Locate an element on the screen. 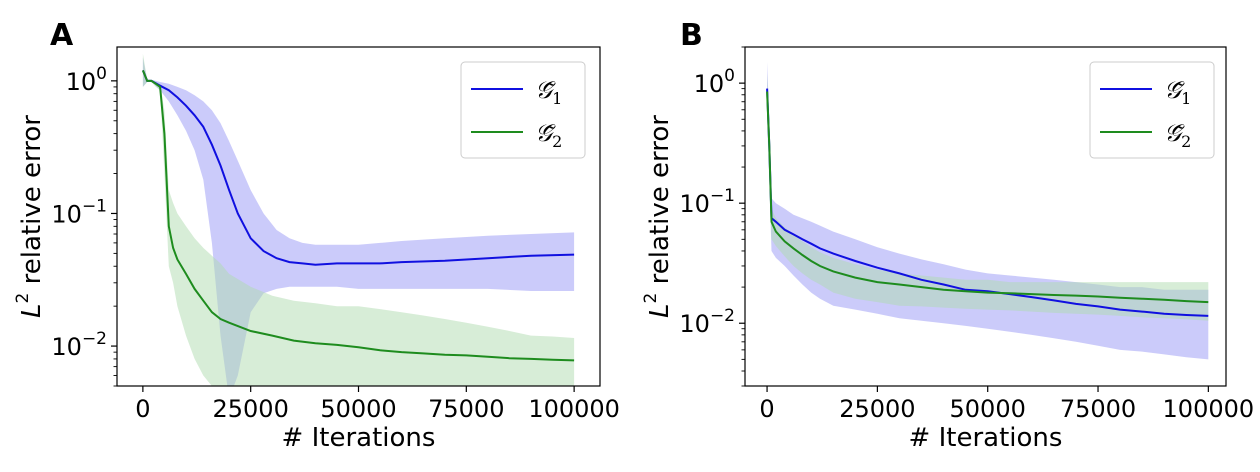 The image size is (1260, 472). series-1-line is located at coordinates (358, 168).